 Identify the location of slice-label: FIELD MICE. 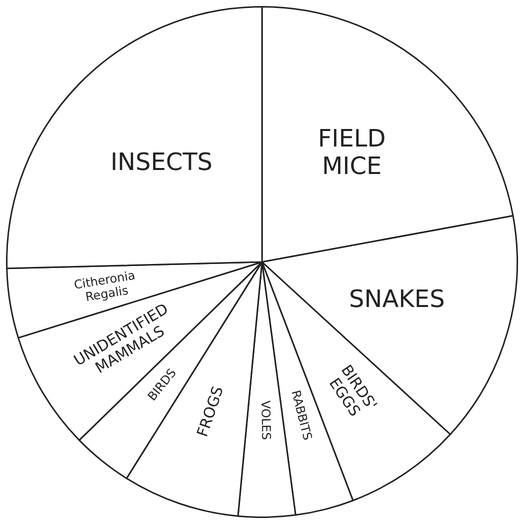
(352, 152).